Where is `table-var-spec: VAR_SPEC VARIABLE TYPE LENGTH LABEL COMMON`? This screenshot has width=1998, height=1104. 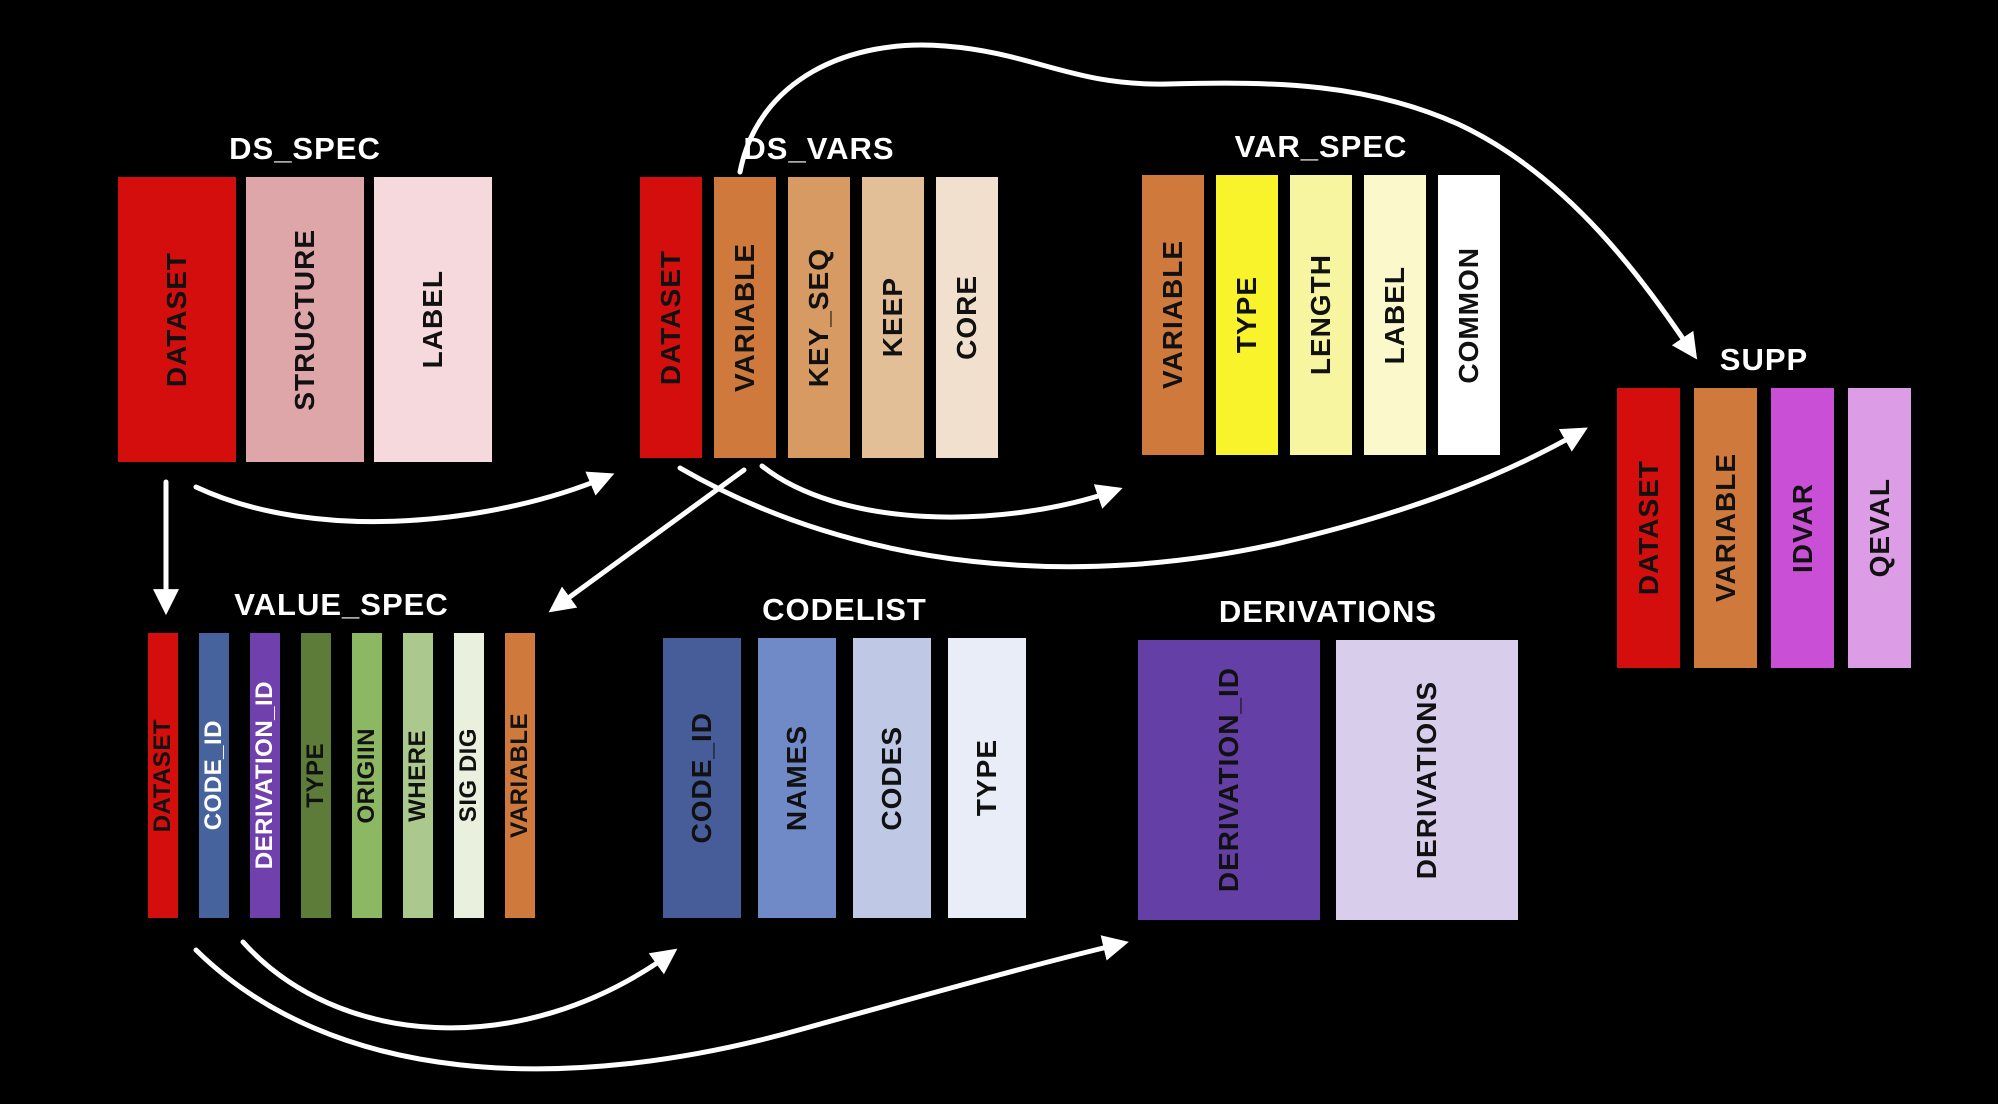 table-var-spec: VAR_SPEC VARIABLE TYPE LENGTH LABEL COMMON is located at coordinates (1321, 292).